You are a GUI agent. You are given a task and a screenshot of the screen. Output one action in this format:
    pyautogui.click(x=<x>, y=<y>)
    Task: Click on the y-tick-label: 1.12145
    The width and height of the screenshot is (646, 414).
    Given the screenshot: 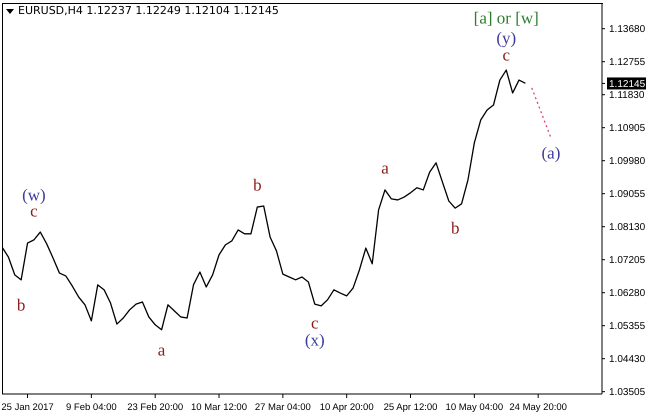 What is the action you would take?
    pyautogui.click(x=627, y=84)
    